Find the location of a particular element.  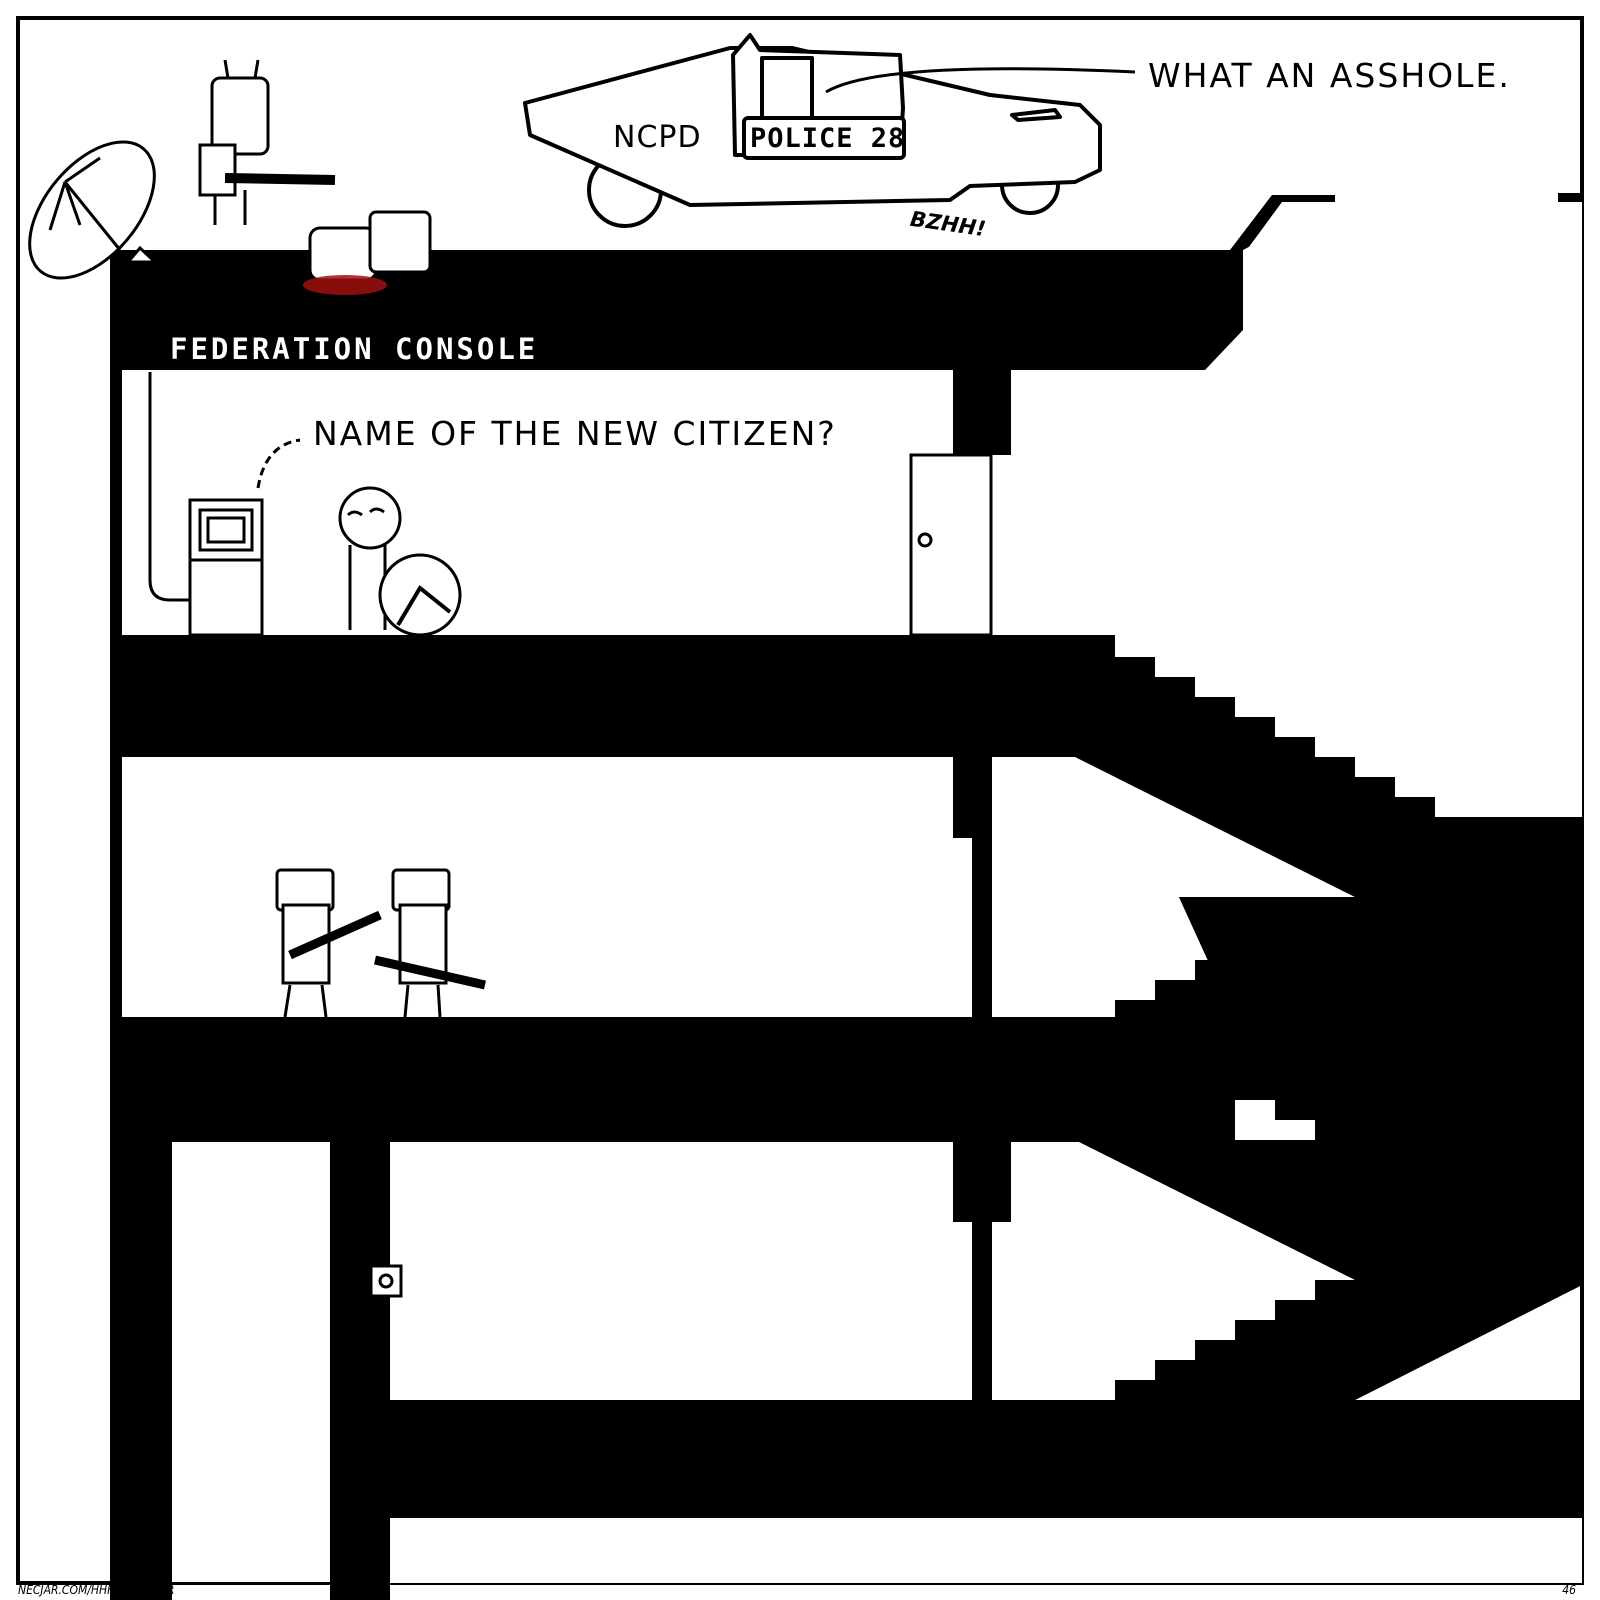

console-speech: NAME OF THE NEW CITIZEN? is located at coordinates (575, 433).